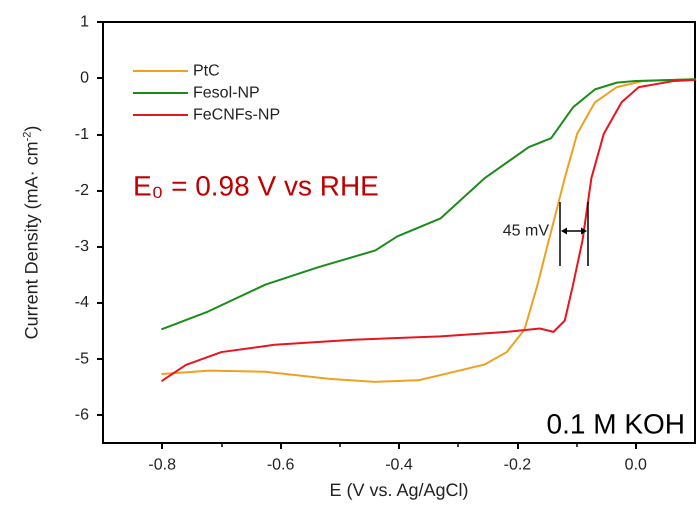 Image resolution: width=697 pixels, height=516 pixels. I want to click on x-tick-label: -0.2, so click(518, 465).